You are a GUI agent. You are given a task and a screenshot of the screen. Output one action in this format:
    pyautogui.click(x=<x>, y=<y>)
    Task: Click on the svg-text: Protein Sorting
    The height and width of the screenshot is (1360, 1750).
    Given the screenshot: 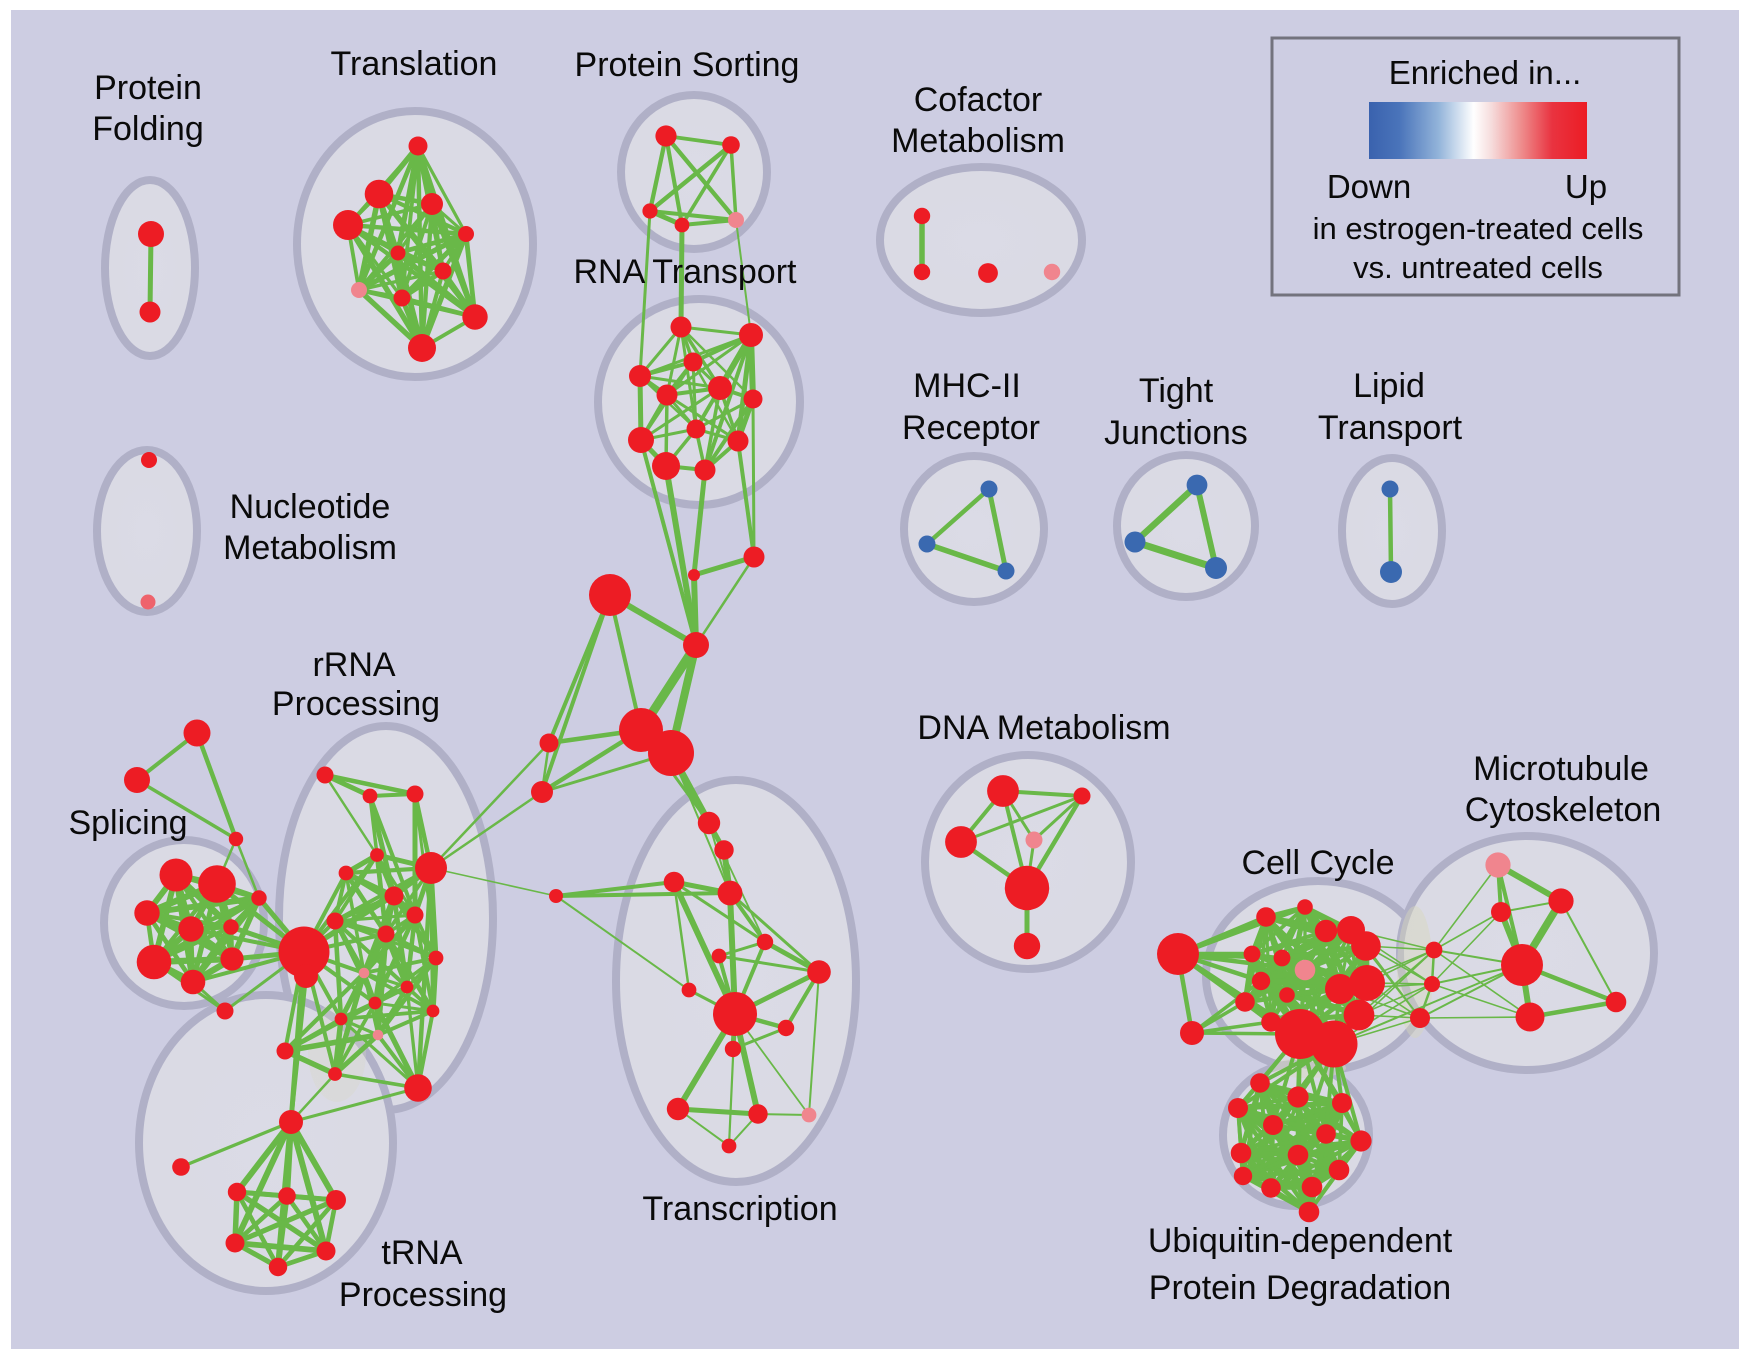 What is the action you would take?
    pyautogui.click(x=687, y=65)
    